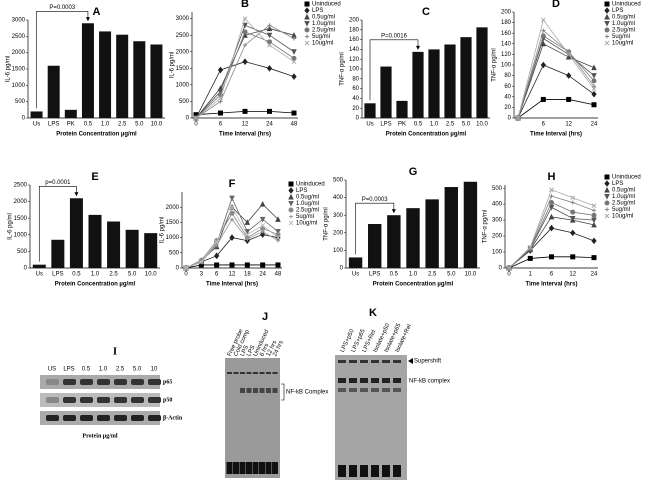 The height and width of the screenshot is (485, 662). Describe the element at coordinates (11, 226) in the screenshot. I see `y-axis-label: IL-6 pg/ml` at that location.